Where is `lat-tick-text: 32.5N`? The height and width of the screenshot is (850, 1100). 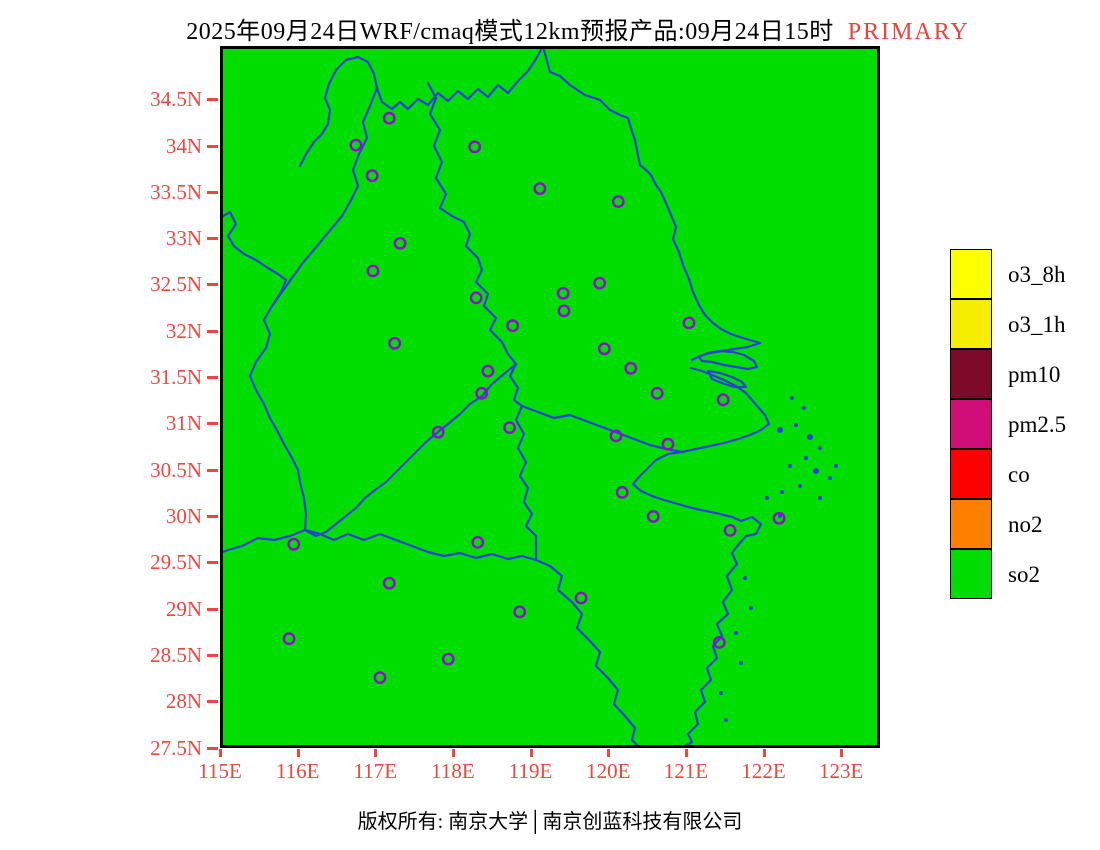 lat-tick-text: 32.5N is located at coordinates (176, 284).